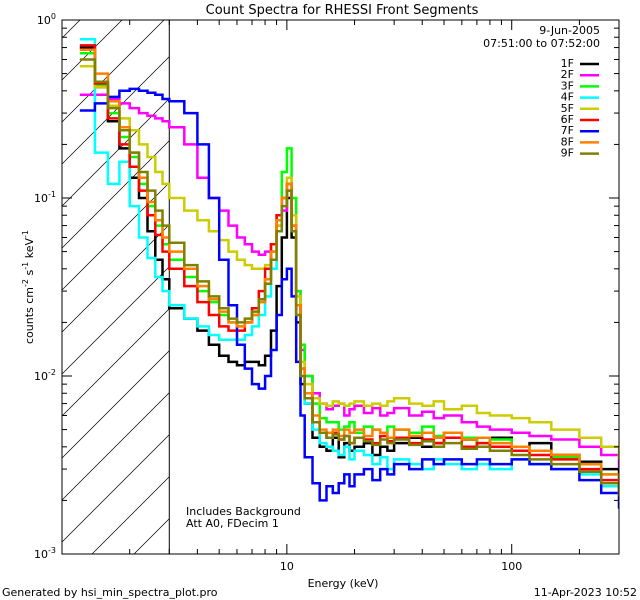  What do you see at coordinates (287, 566) in the screenshot?
I see `x-tick-label: 10` at bounding box center [287, 566].